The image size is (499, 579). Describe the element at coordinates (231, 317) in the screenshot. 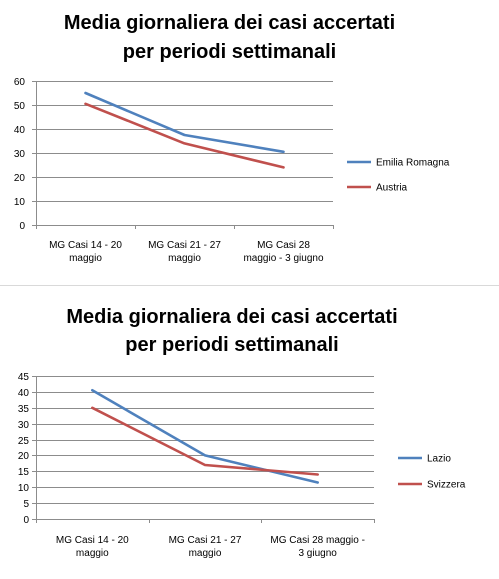

I see `chart-2-title-line-1: Media giornaliera dei casi accertati` at that location.